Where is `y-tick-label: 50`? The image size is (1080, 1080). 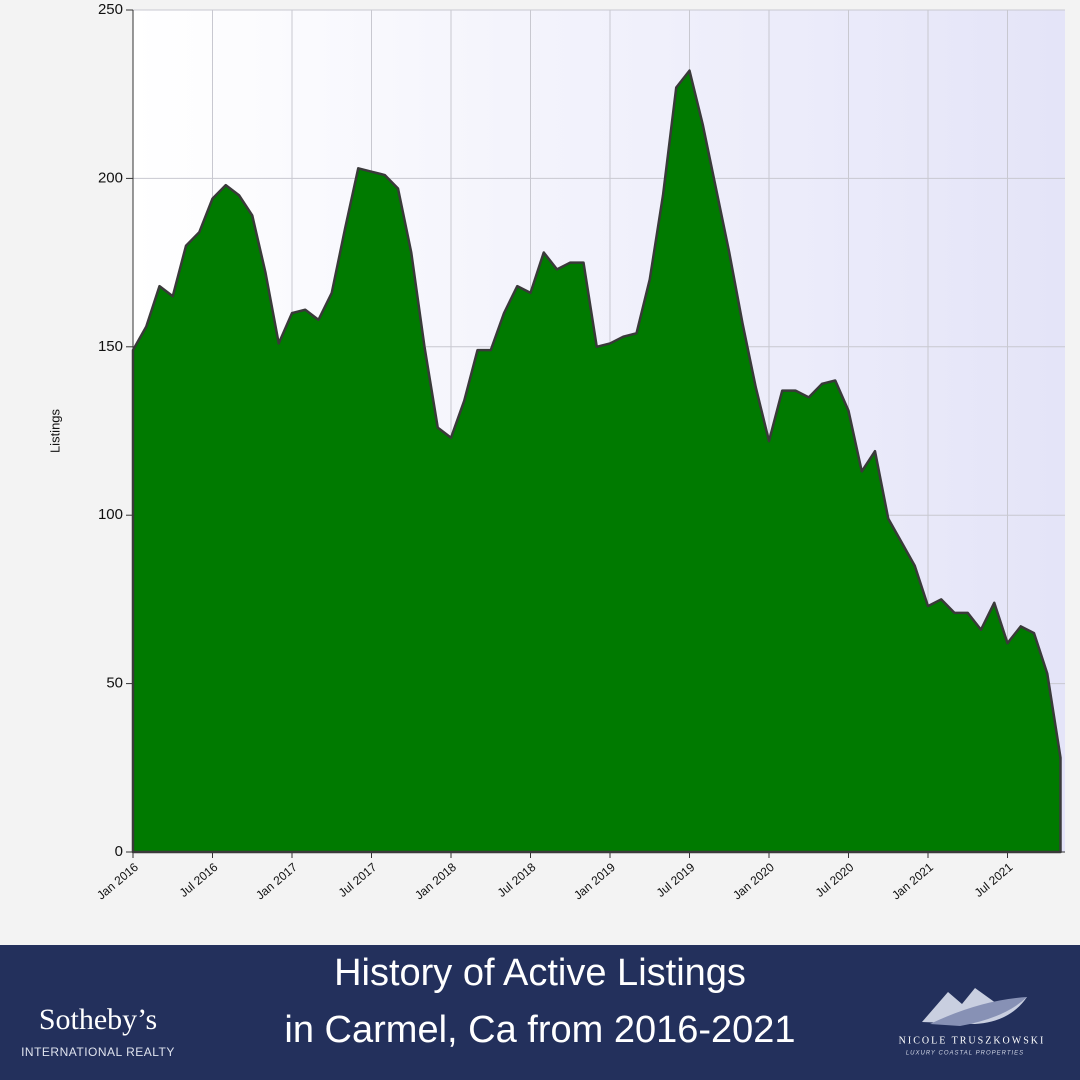 y-tick-label: 50 is located at coordinates (114, 683).